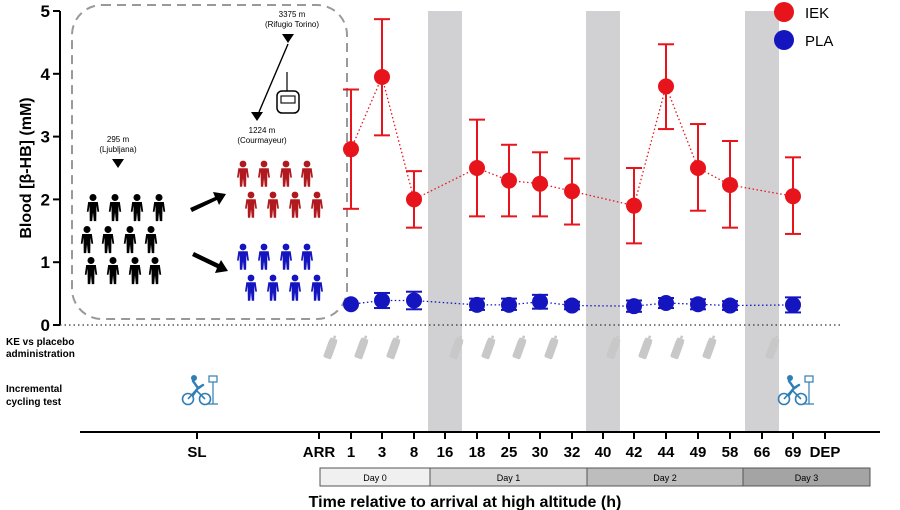  Describe the element at coordinates (477, 452) in the screenshot. I see `x-tick-label: 18` at that location.